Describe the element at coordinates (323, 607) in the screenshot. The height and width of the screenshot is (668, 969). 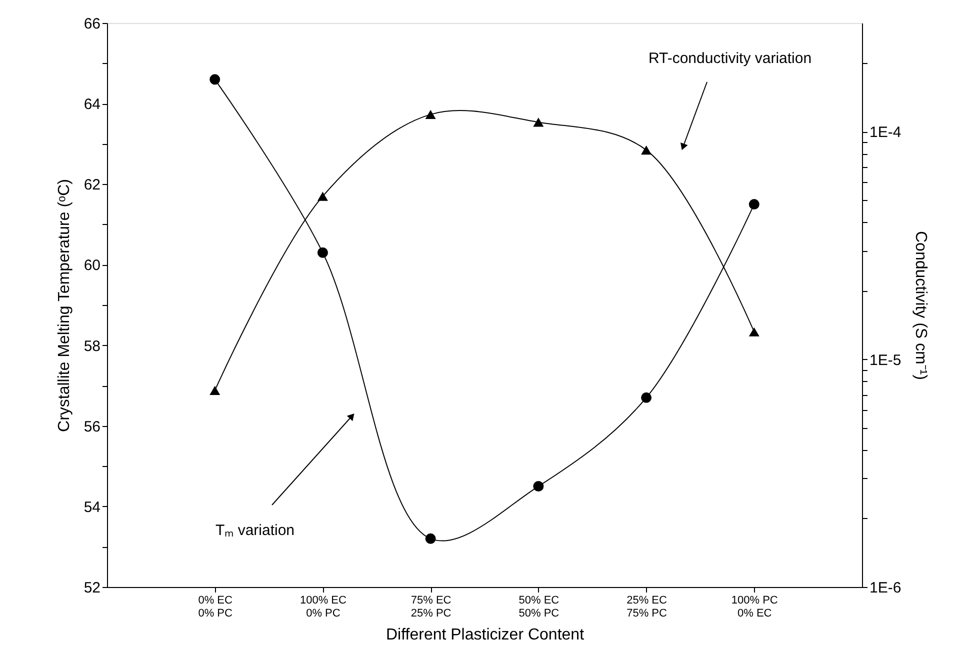
I see `x-tick-label: 100% EC 0% PC` at that location.